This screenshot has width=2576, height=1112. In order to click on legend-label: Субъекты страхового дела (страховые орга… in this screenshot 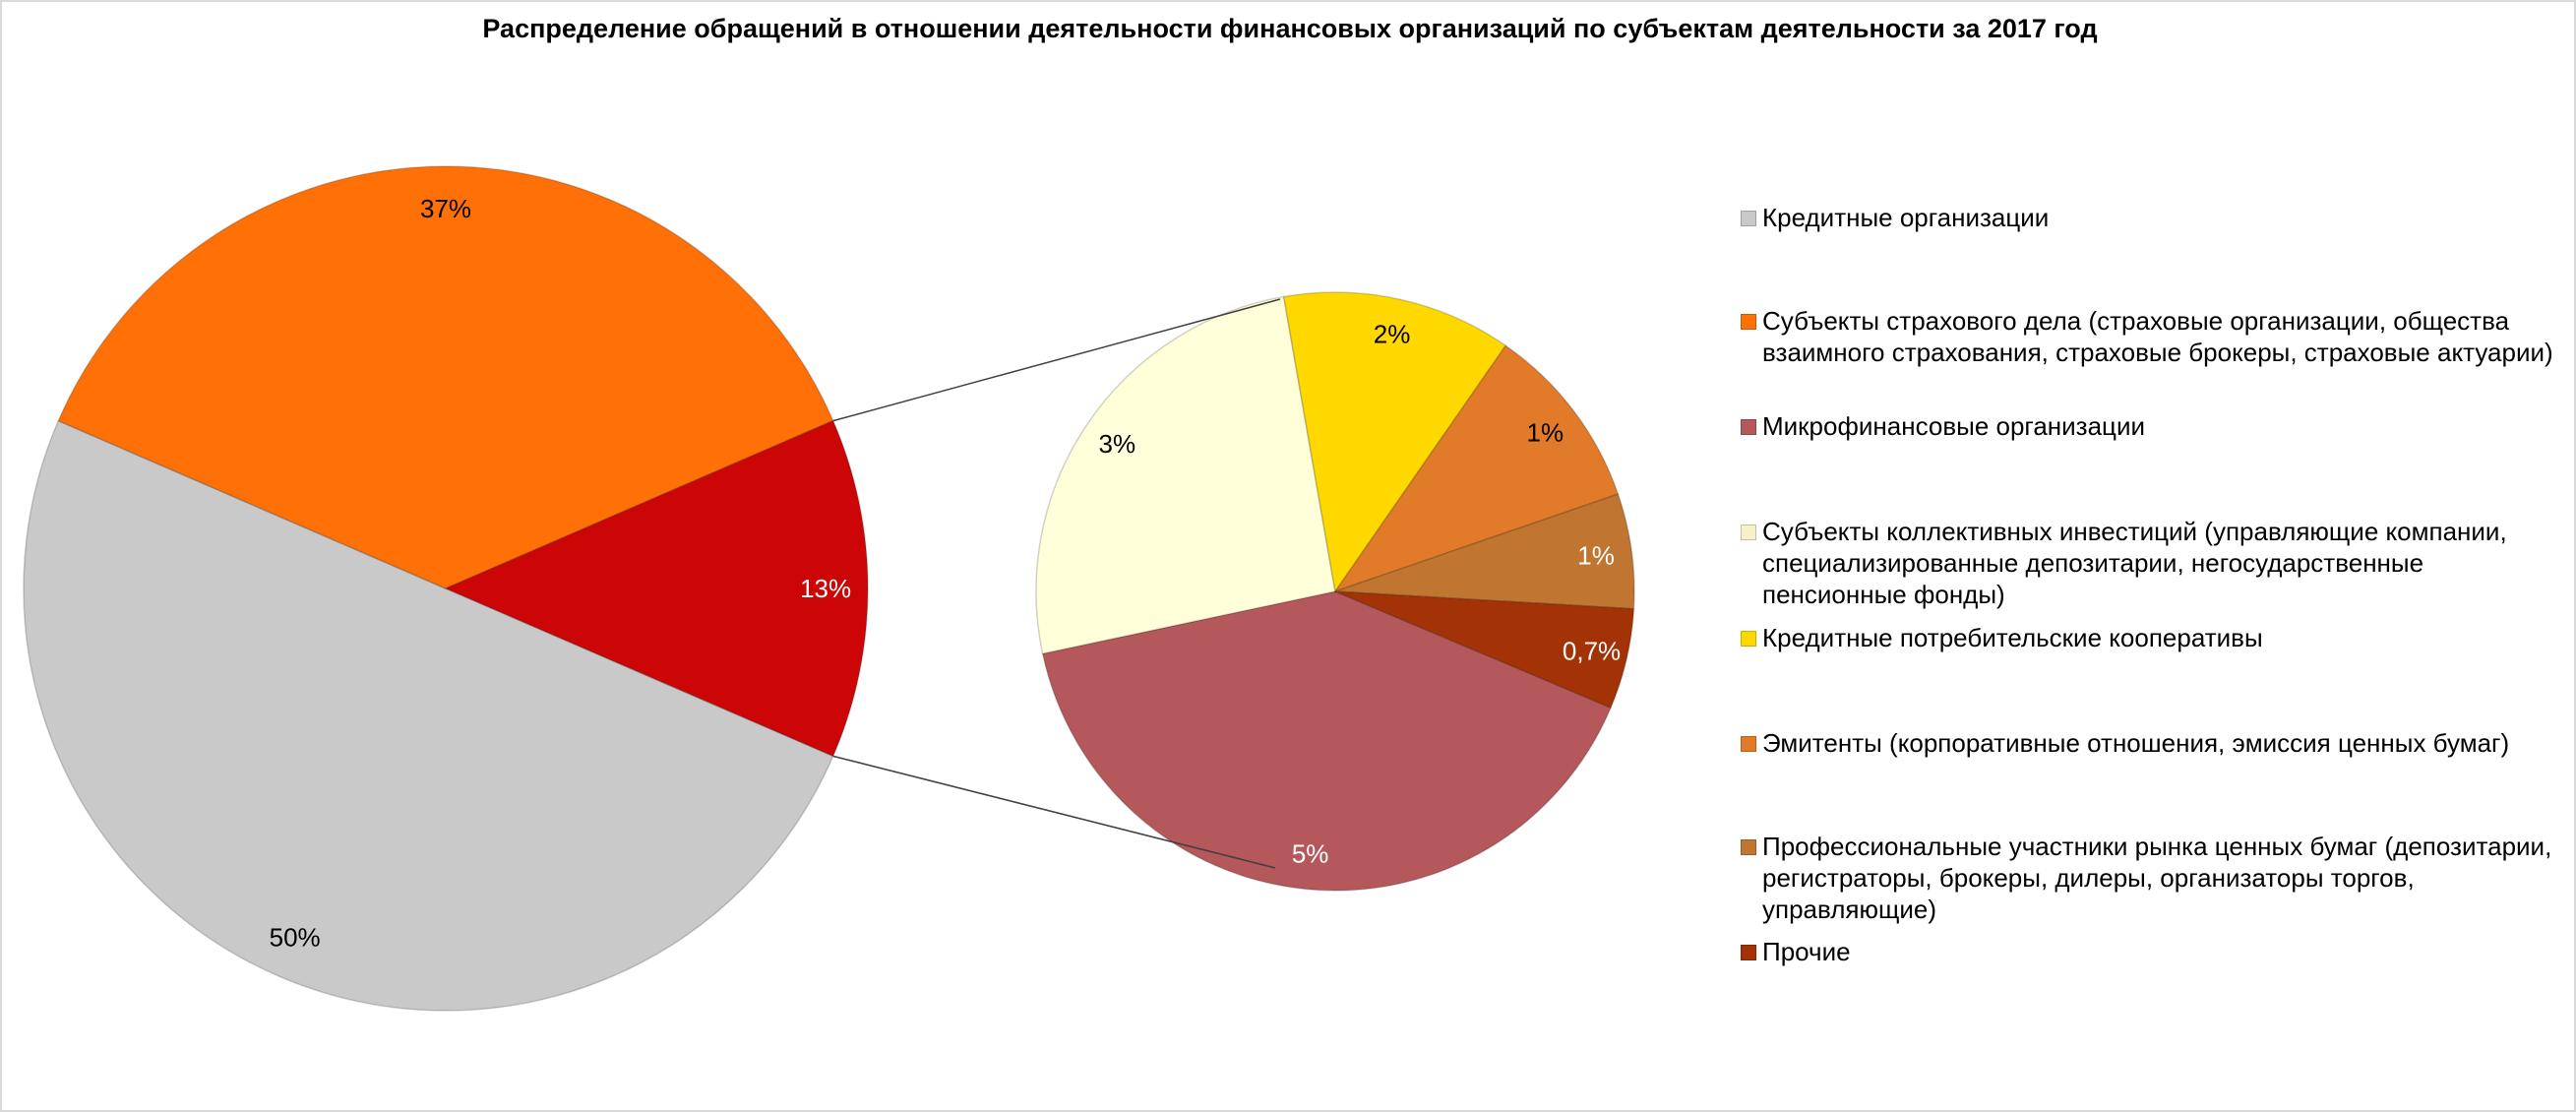, I will do `click(2157, 336)`.